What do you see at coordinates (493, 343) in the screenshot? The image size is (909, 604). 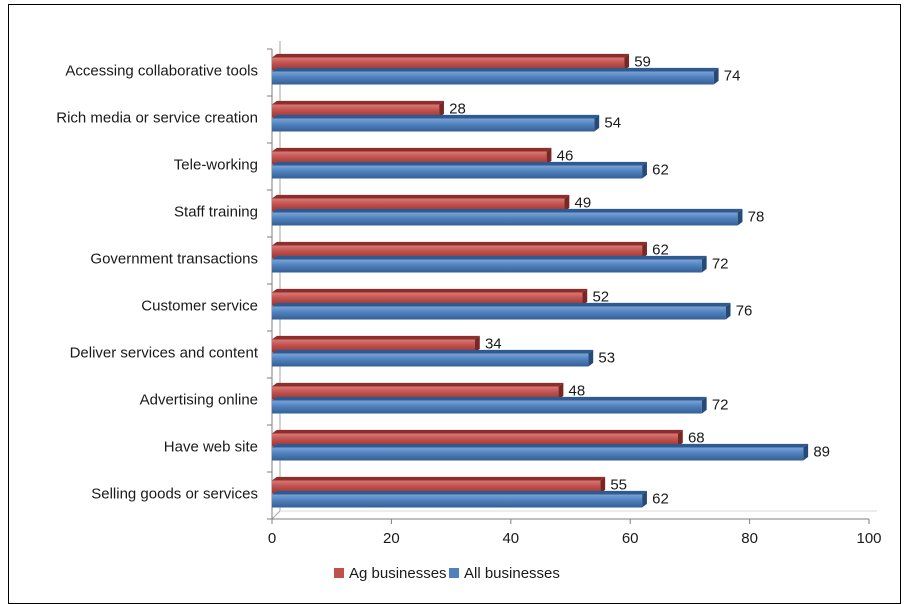 I see `data-label-ag: 34` at bounding box center [493, 343].